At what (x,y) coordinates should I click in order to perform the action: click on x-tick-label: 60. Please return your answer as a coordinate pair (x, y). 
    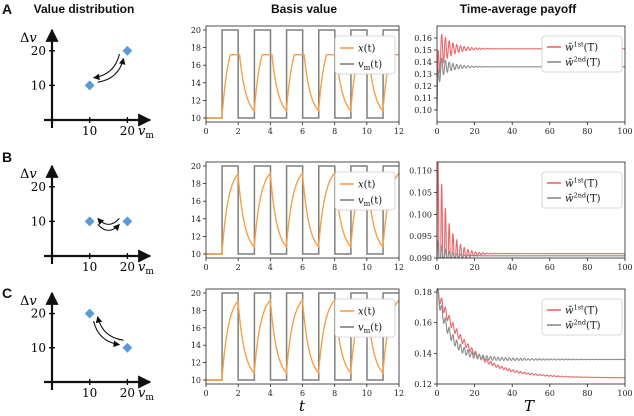
    Looking at the image, I should click on (550, 267).